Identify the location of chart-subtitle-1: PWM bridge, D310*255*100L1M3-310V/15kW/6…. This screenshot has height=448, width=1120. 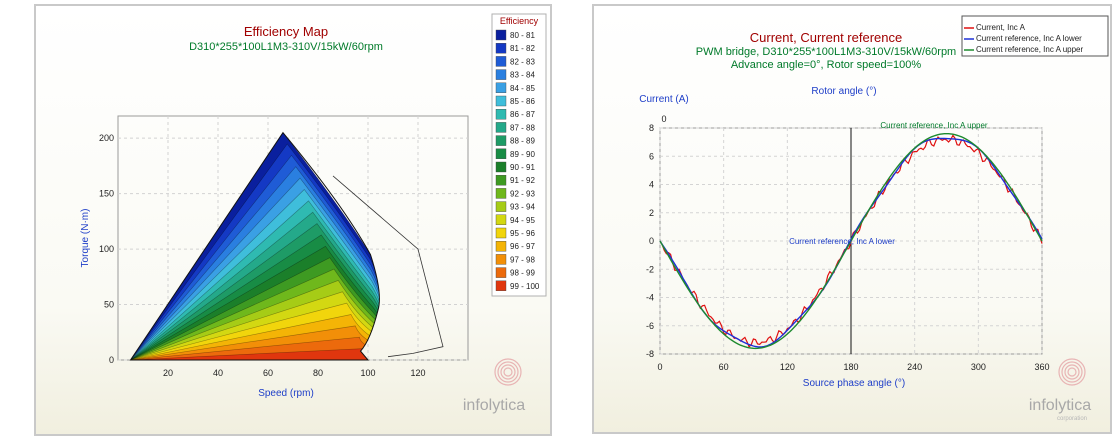
(826, 52).